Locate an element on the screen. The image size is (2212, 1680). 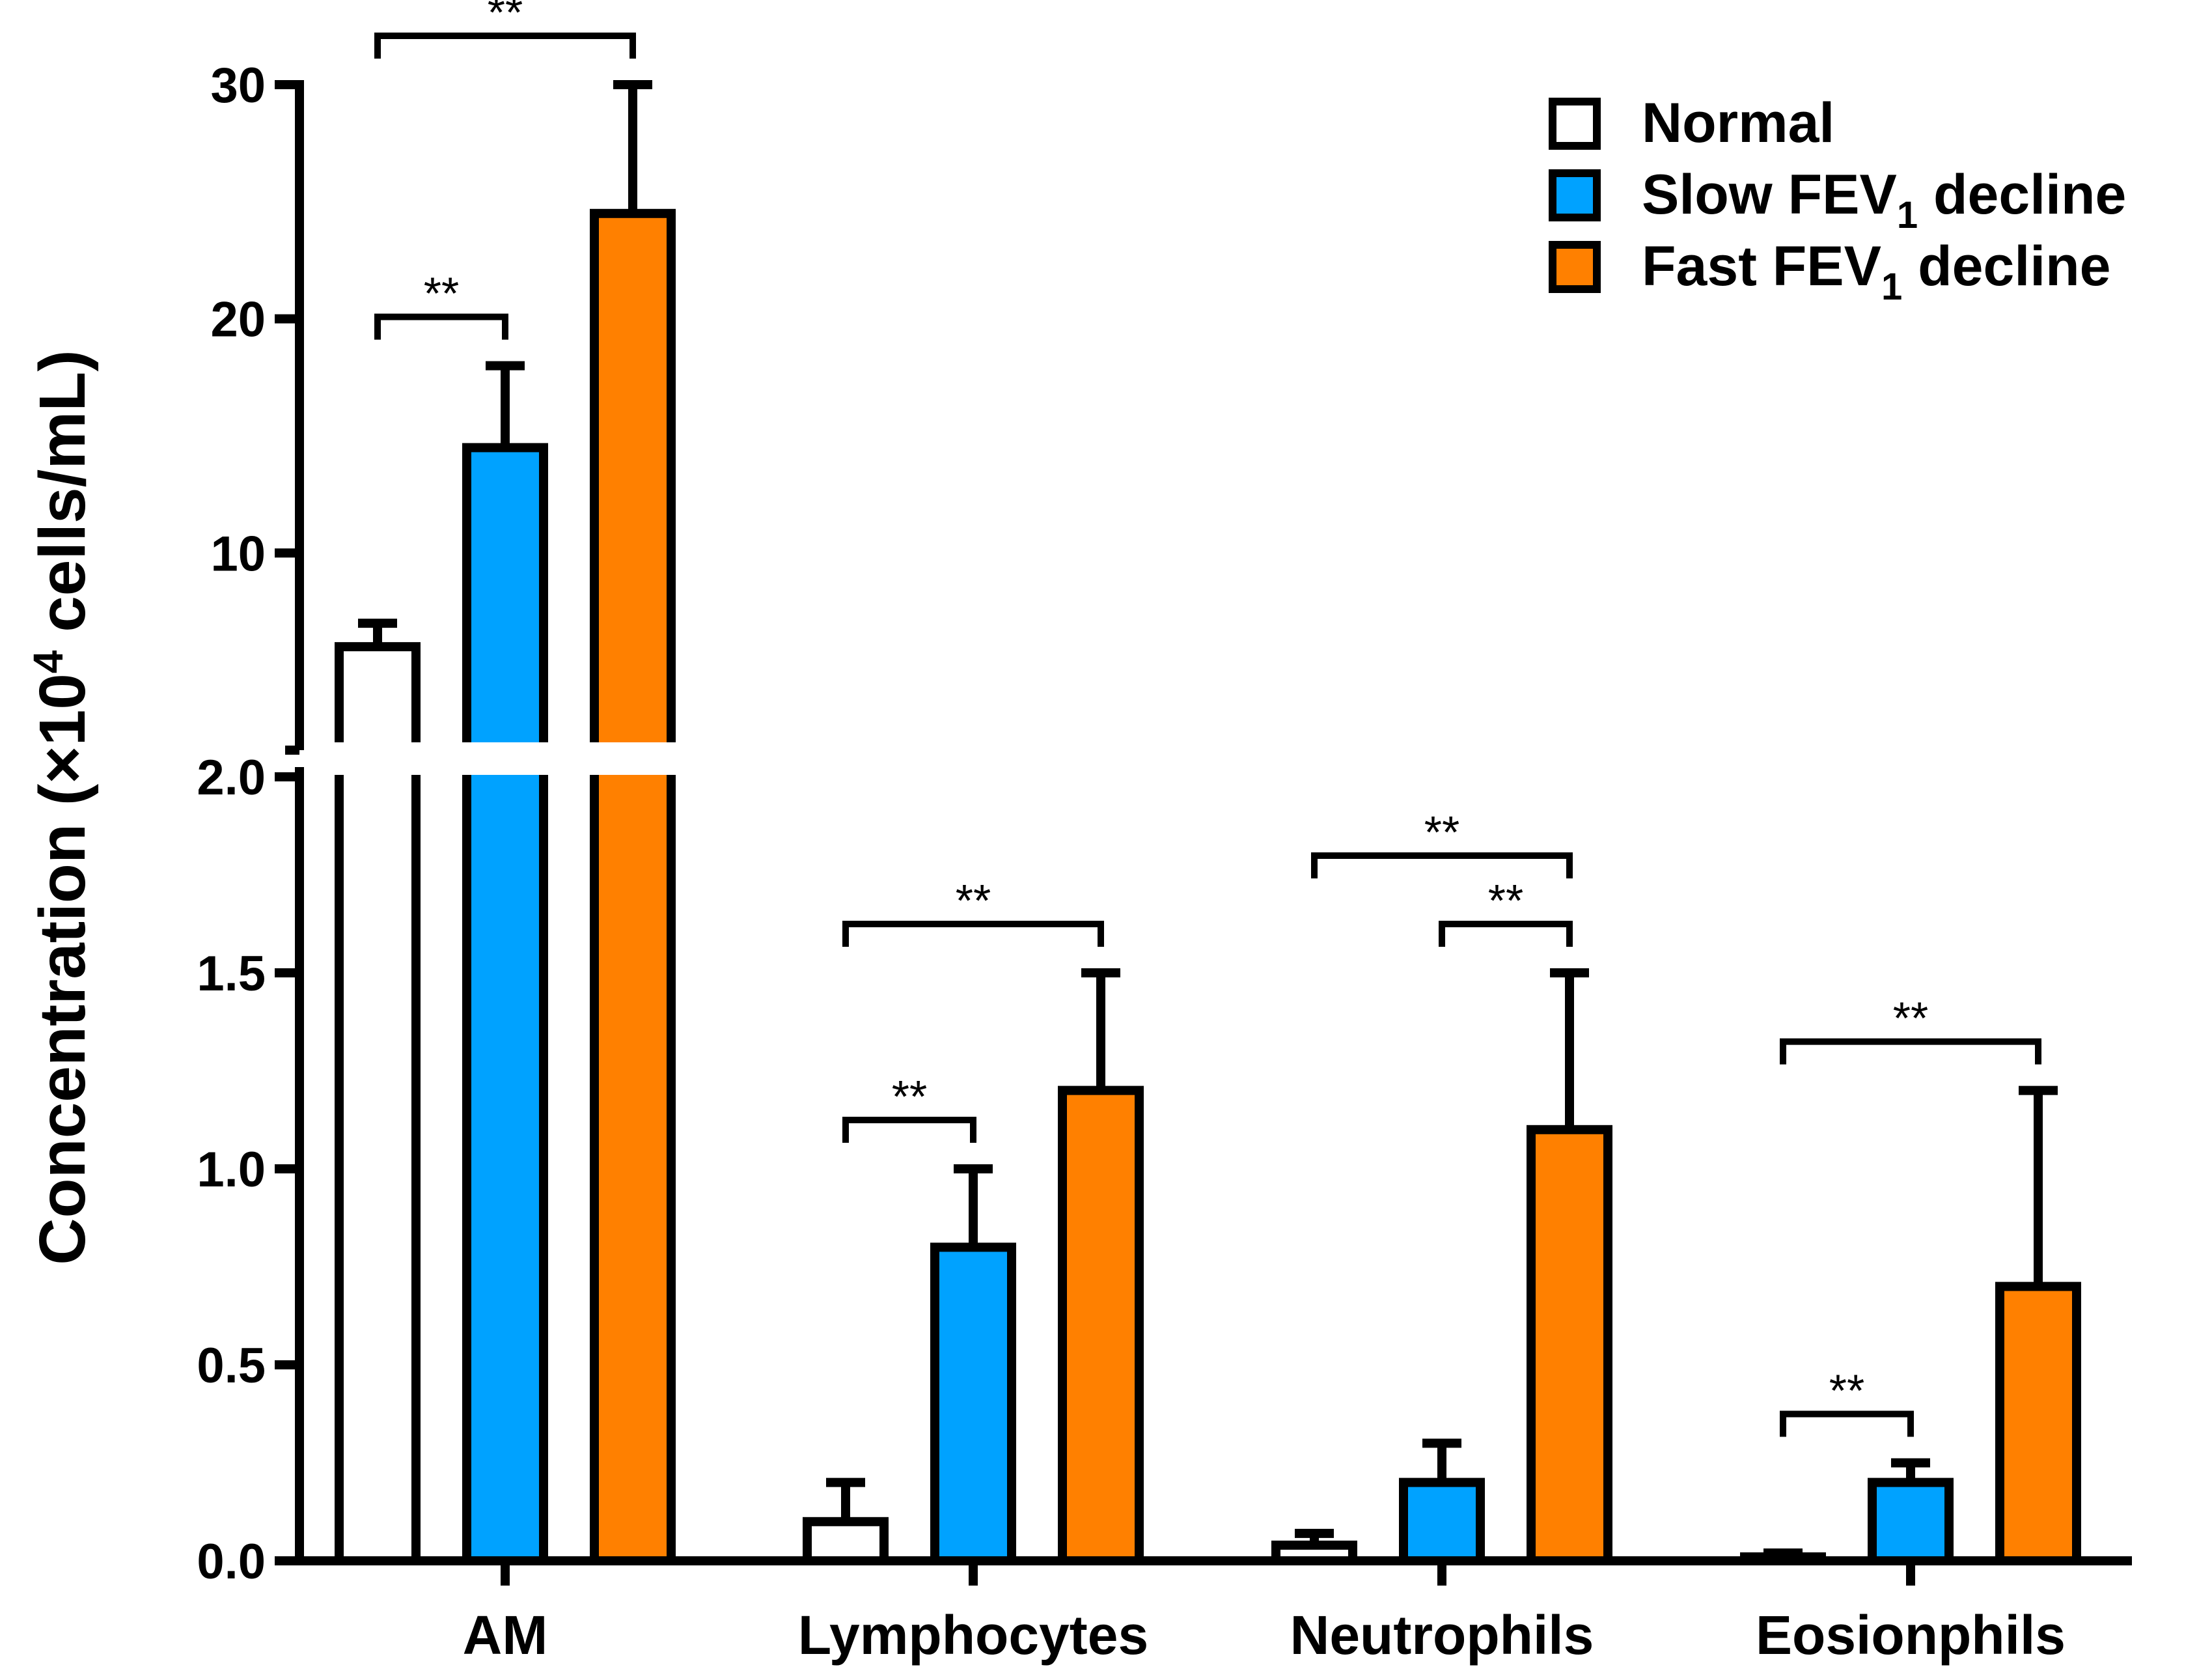
significance-label-2: ** is located at coordinates (973, 901).